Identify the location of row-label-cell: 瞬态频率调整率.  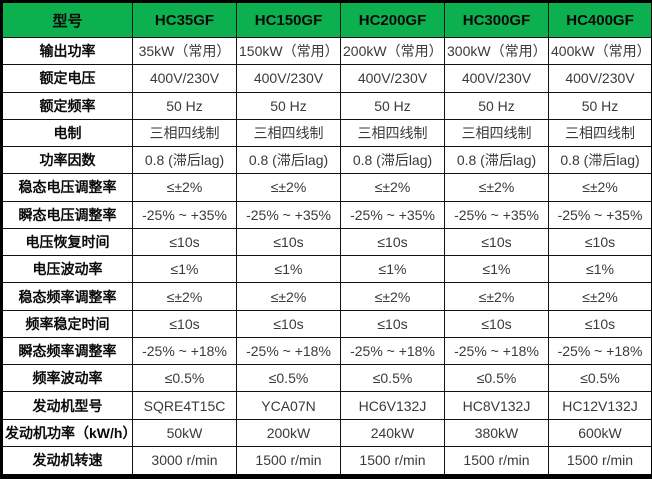
(67, 351).